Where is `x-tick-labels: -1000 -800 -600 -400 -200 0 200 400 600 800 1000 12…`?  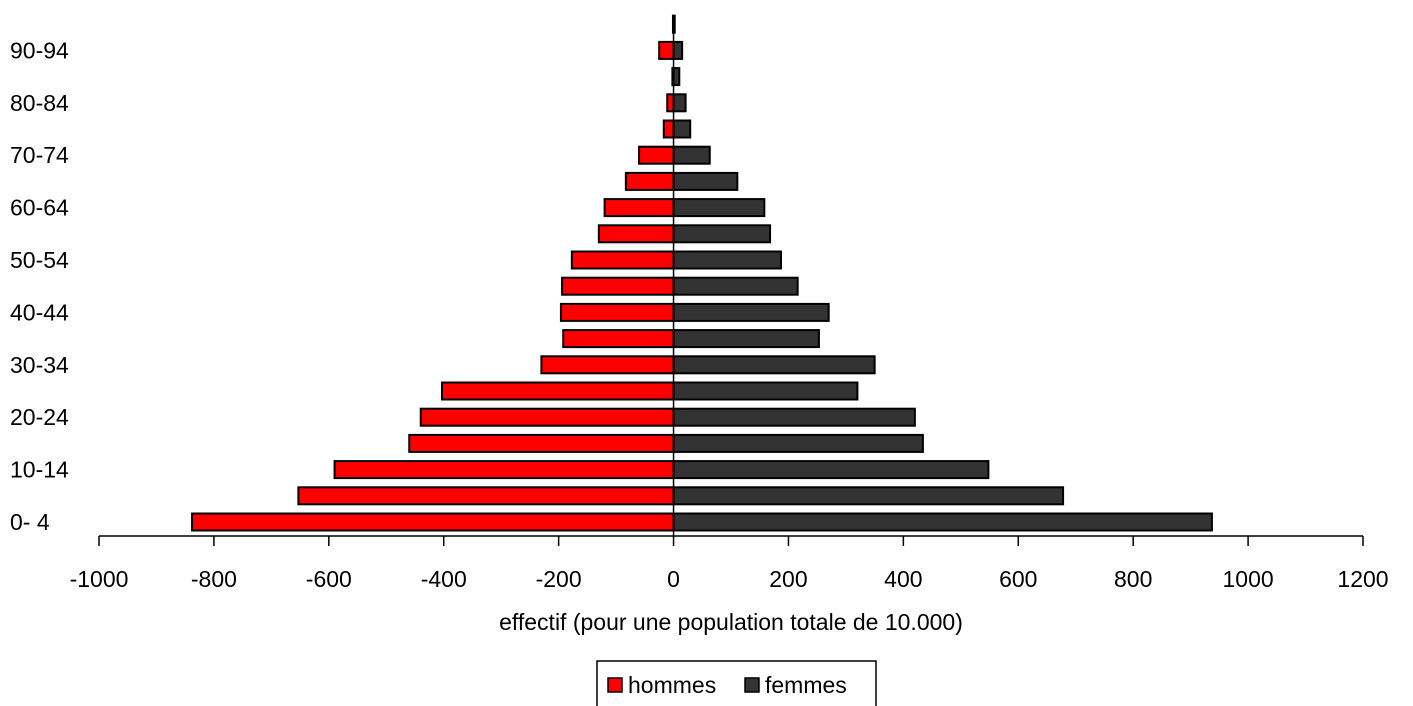
x-tick-labels: -1000 -800 -600 -400 -200 0 200 400 600 800 1000 12… is located at coordinates (729, 579).